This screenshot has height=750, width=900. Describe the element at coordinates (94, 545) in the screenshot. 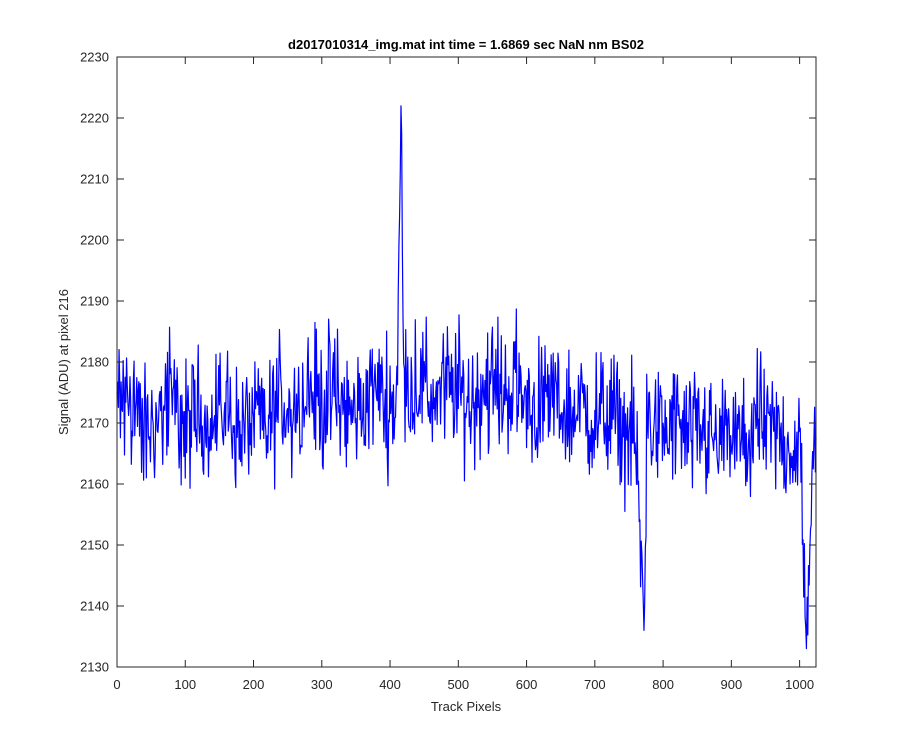

I see `y-tick-label: 2150` at that location.